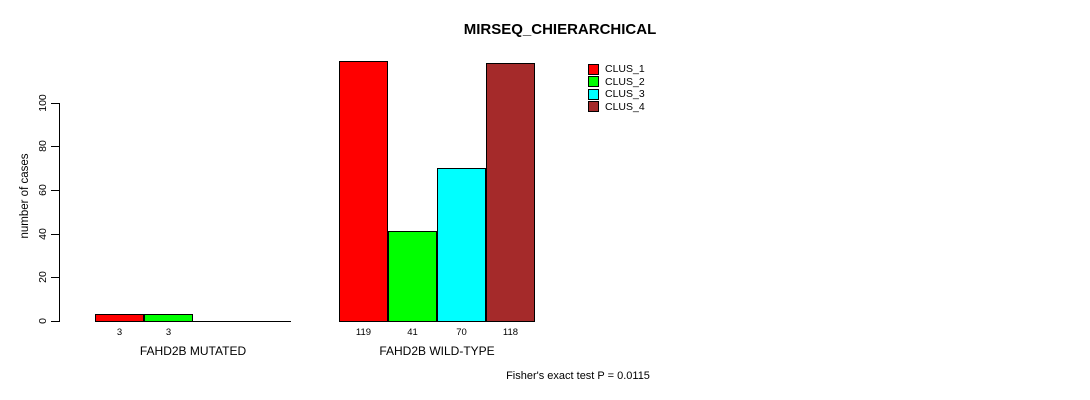  What do you see at coordinates (578, 376) in the screenshot?
I see `fisher-test-caption: Fisher's exact test P = 0.0115` at bounding box center [578, 376].